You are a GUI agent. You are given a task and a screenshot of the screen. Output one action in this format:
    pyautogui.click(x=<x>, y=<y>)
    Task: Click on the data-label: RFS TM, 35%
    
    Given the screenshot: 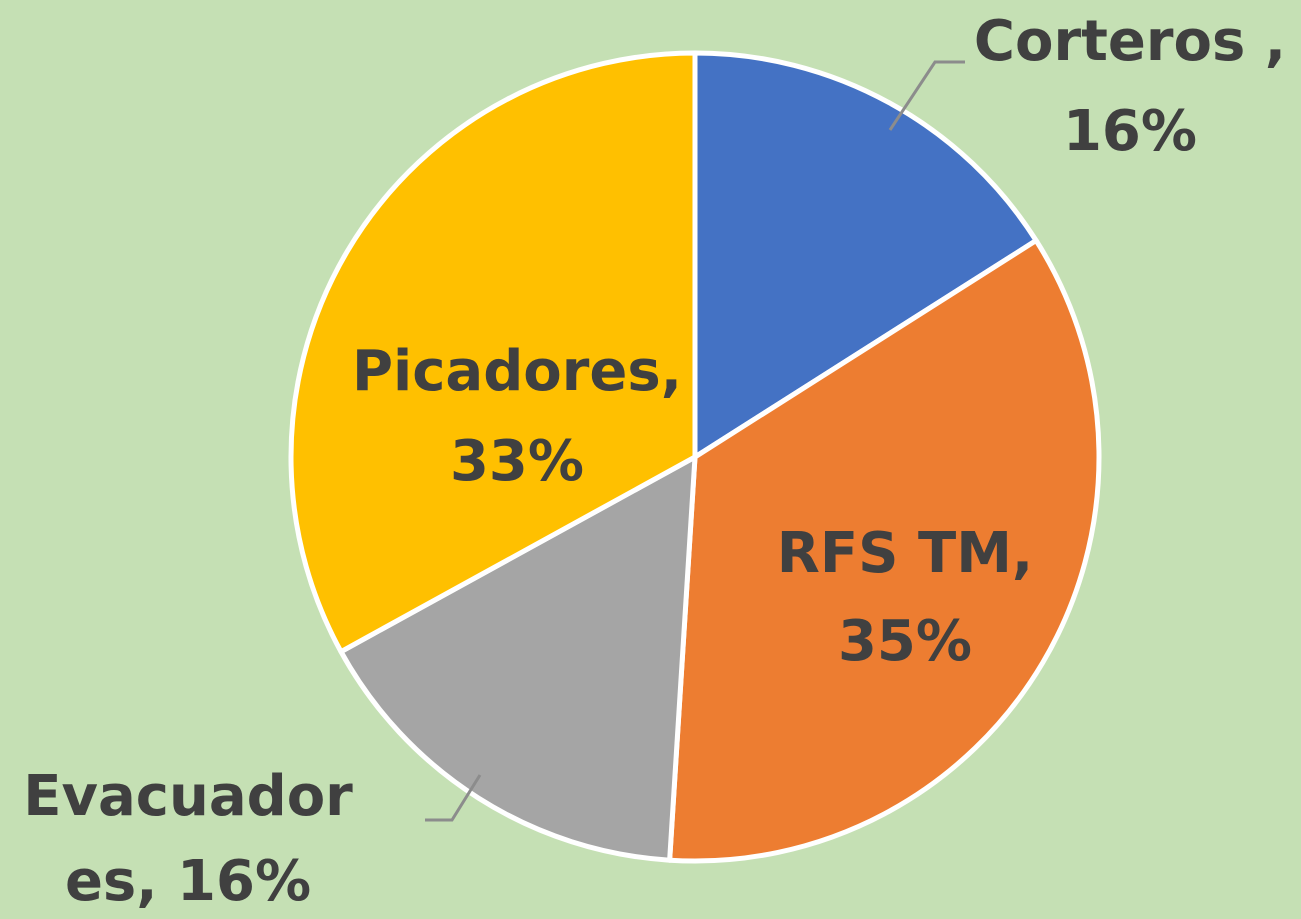 What is the action you would take?
    pyautogui.click(x=905, y=597)
    